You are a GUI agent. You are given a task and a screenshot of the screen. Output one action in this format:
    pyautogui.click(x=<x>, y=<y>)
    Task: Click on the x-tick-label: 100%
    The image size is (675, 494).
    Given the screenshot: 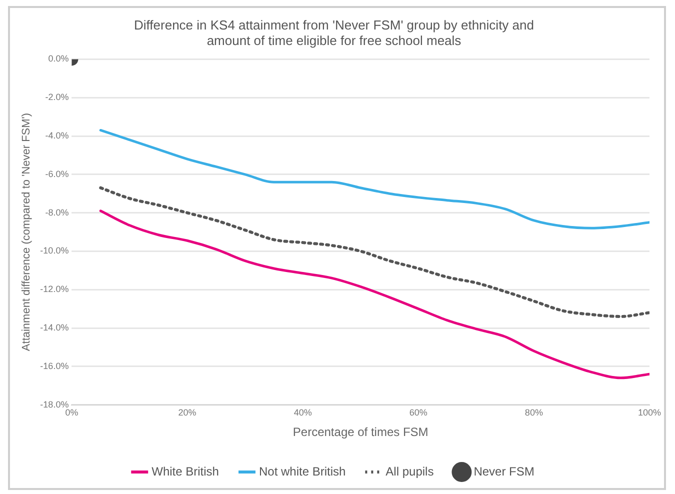 What is the action you would take?
    pyautogui.click(x=650, y=413)
    